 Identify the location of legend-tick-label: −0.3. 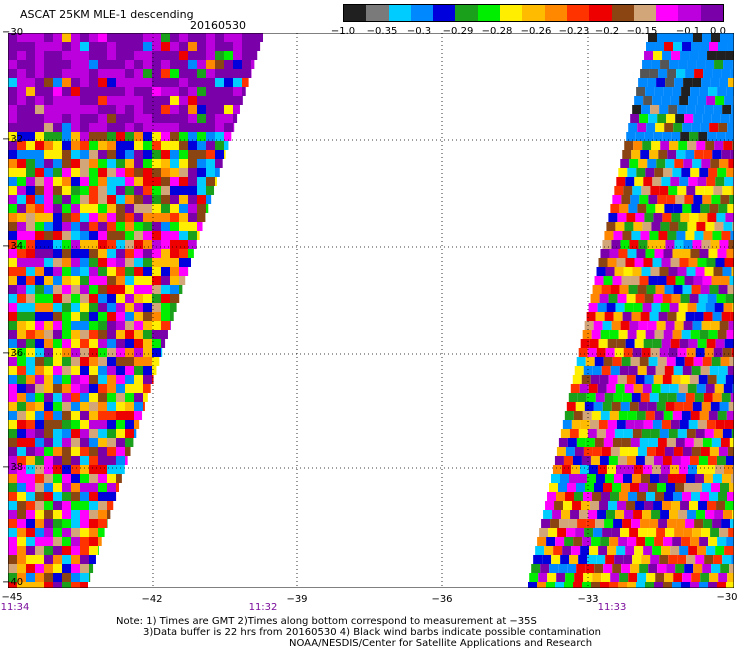
(419, 31).